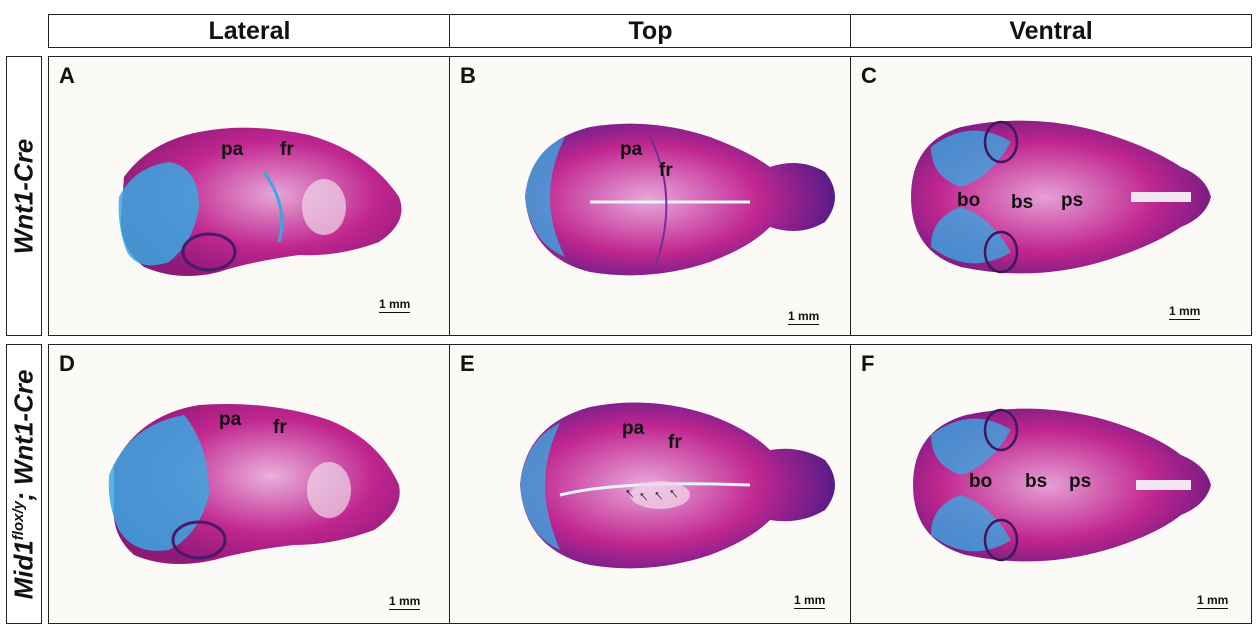 The image size is (1259, 629). I want to click on panel-letter: C, so click(869, 75).